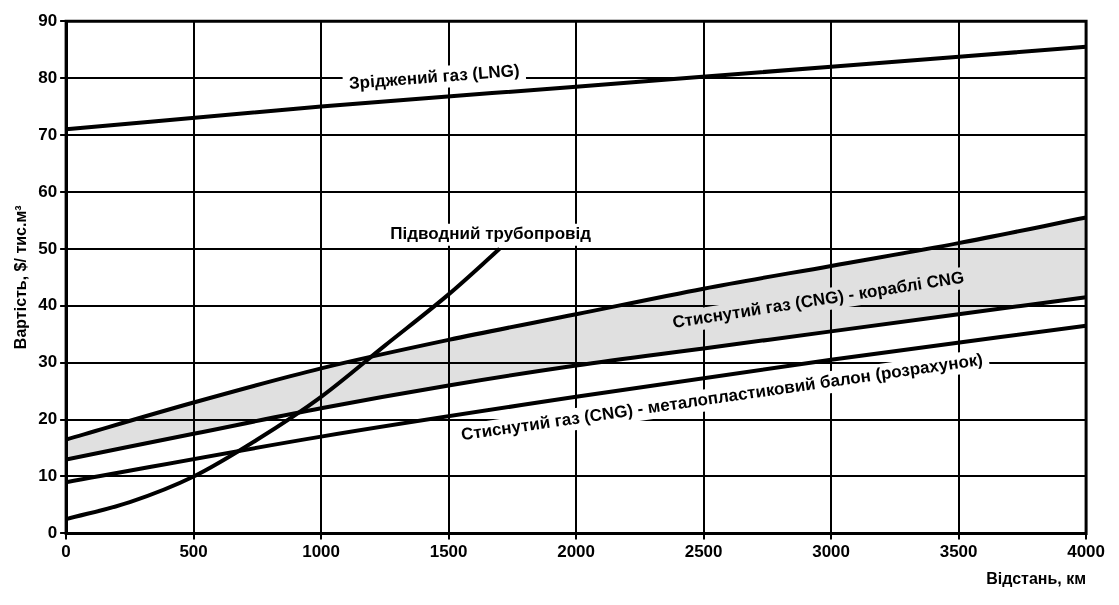 The height and width of the screenshot is (605, 1119). What do you see at coordinates (193, 552) in the screenshot?
I see `x-tick-label: 500` at bounding box center [193, 552].